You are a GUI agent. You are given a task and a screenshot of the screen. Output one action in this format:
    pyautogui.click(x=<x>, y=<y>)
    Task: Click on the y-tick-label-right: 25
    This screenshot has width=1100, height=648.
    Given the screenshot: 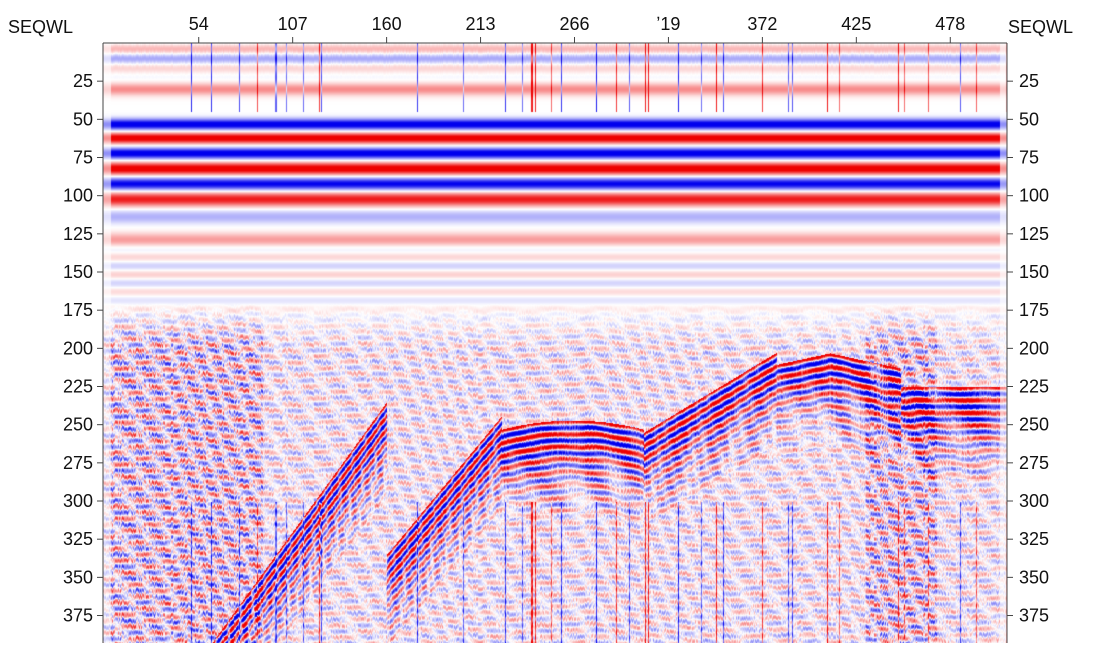 What is the action you would take?
    pyautogui.click(x=1029, y=81)
    